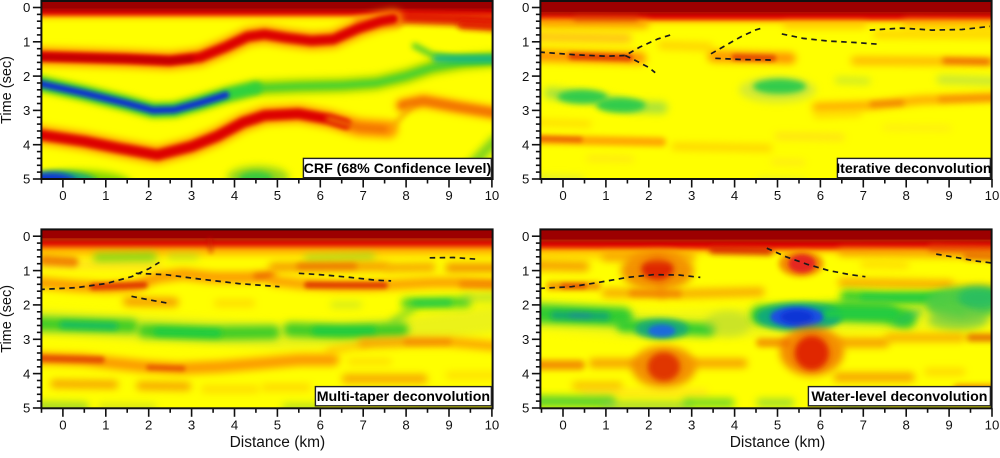 Image resolution: width=1000 pixels, height=458 pixels. What do you see at coordinates (398, 169) in the screenshot?
I see `svg-text: CRF (68% Confidence level)` at bounding box center [398, 169].